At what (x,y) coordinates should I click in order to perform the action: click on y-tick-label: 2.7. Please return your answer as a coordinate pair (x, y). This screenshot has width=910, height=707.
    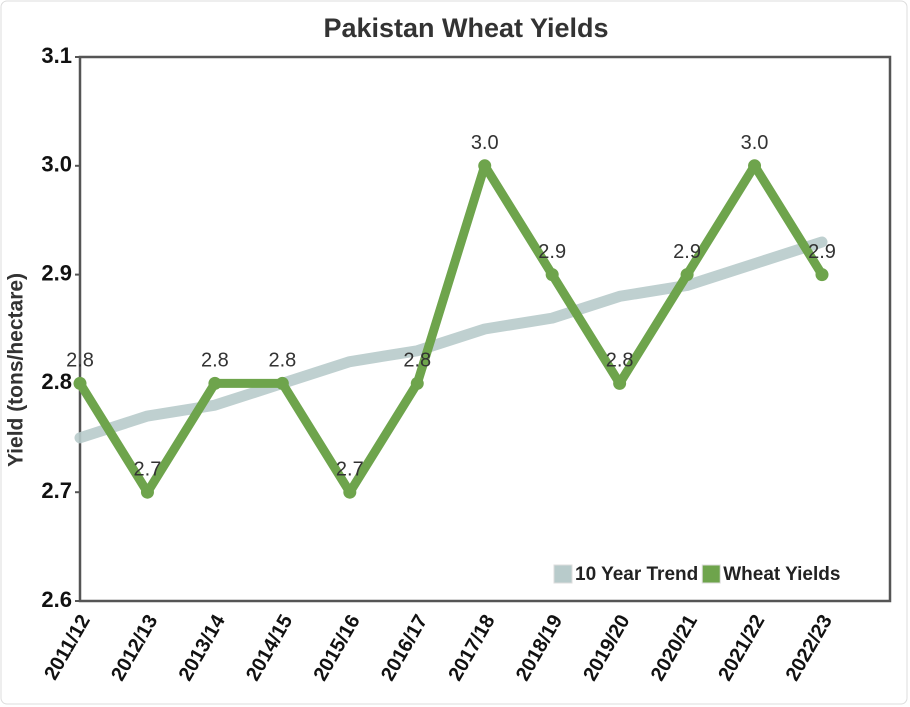
    Looking at the image, I should click on (56, 490).